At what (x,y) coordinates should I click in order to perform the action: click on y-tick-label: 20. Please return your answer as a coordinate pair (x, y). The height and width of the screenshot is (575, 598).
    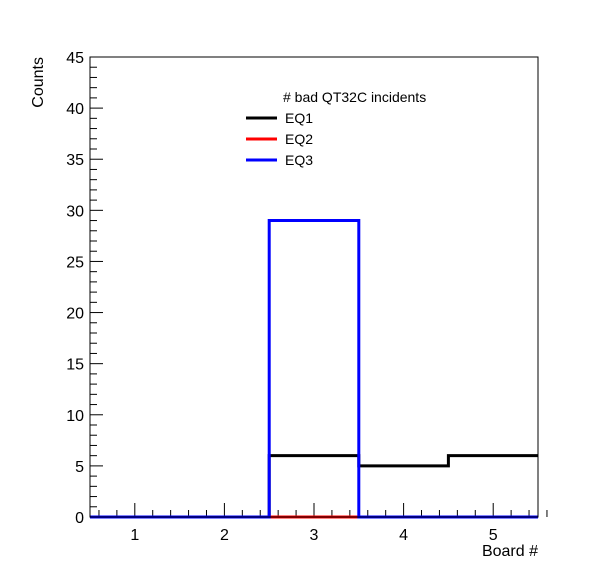
    Looking at the image, I should click on (75, 314).